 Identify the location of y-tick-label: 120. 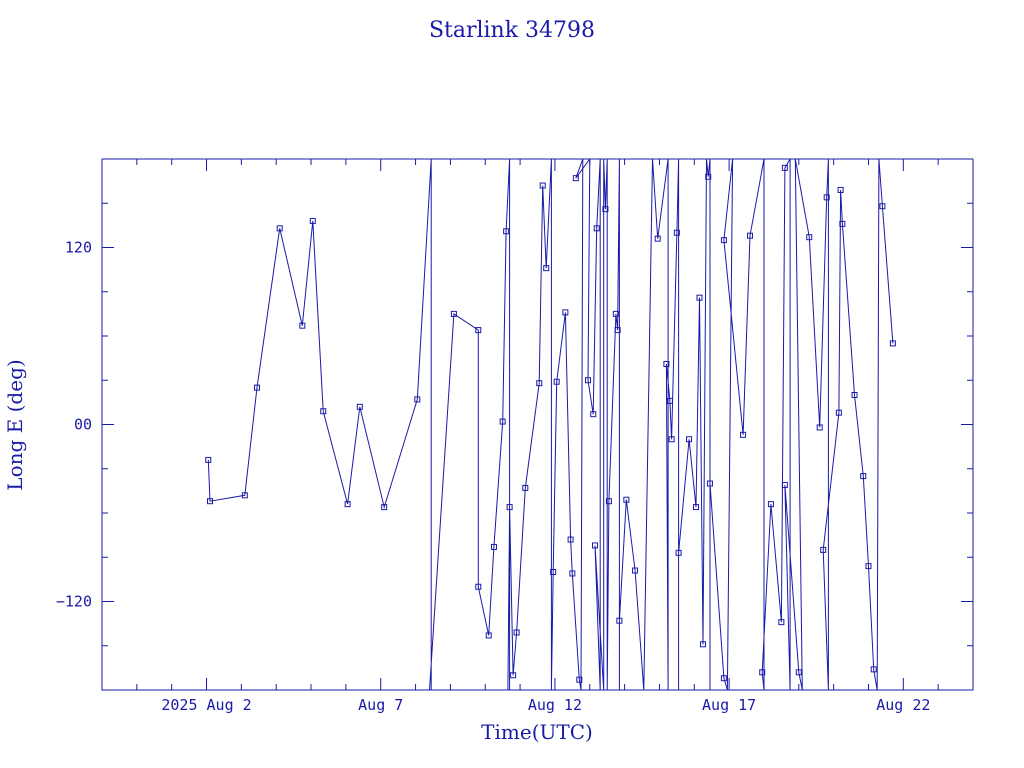
(78, 248).